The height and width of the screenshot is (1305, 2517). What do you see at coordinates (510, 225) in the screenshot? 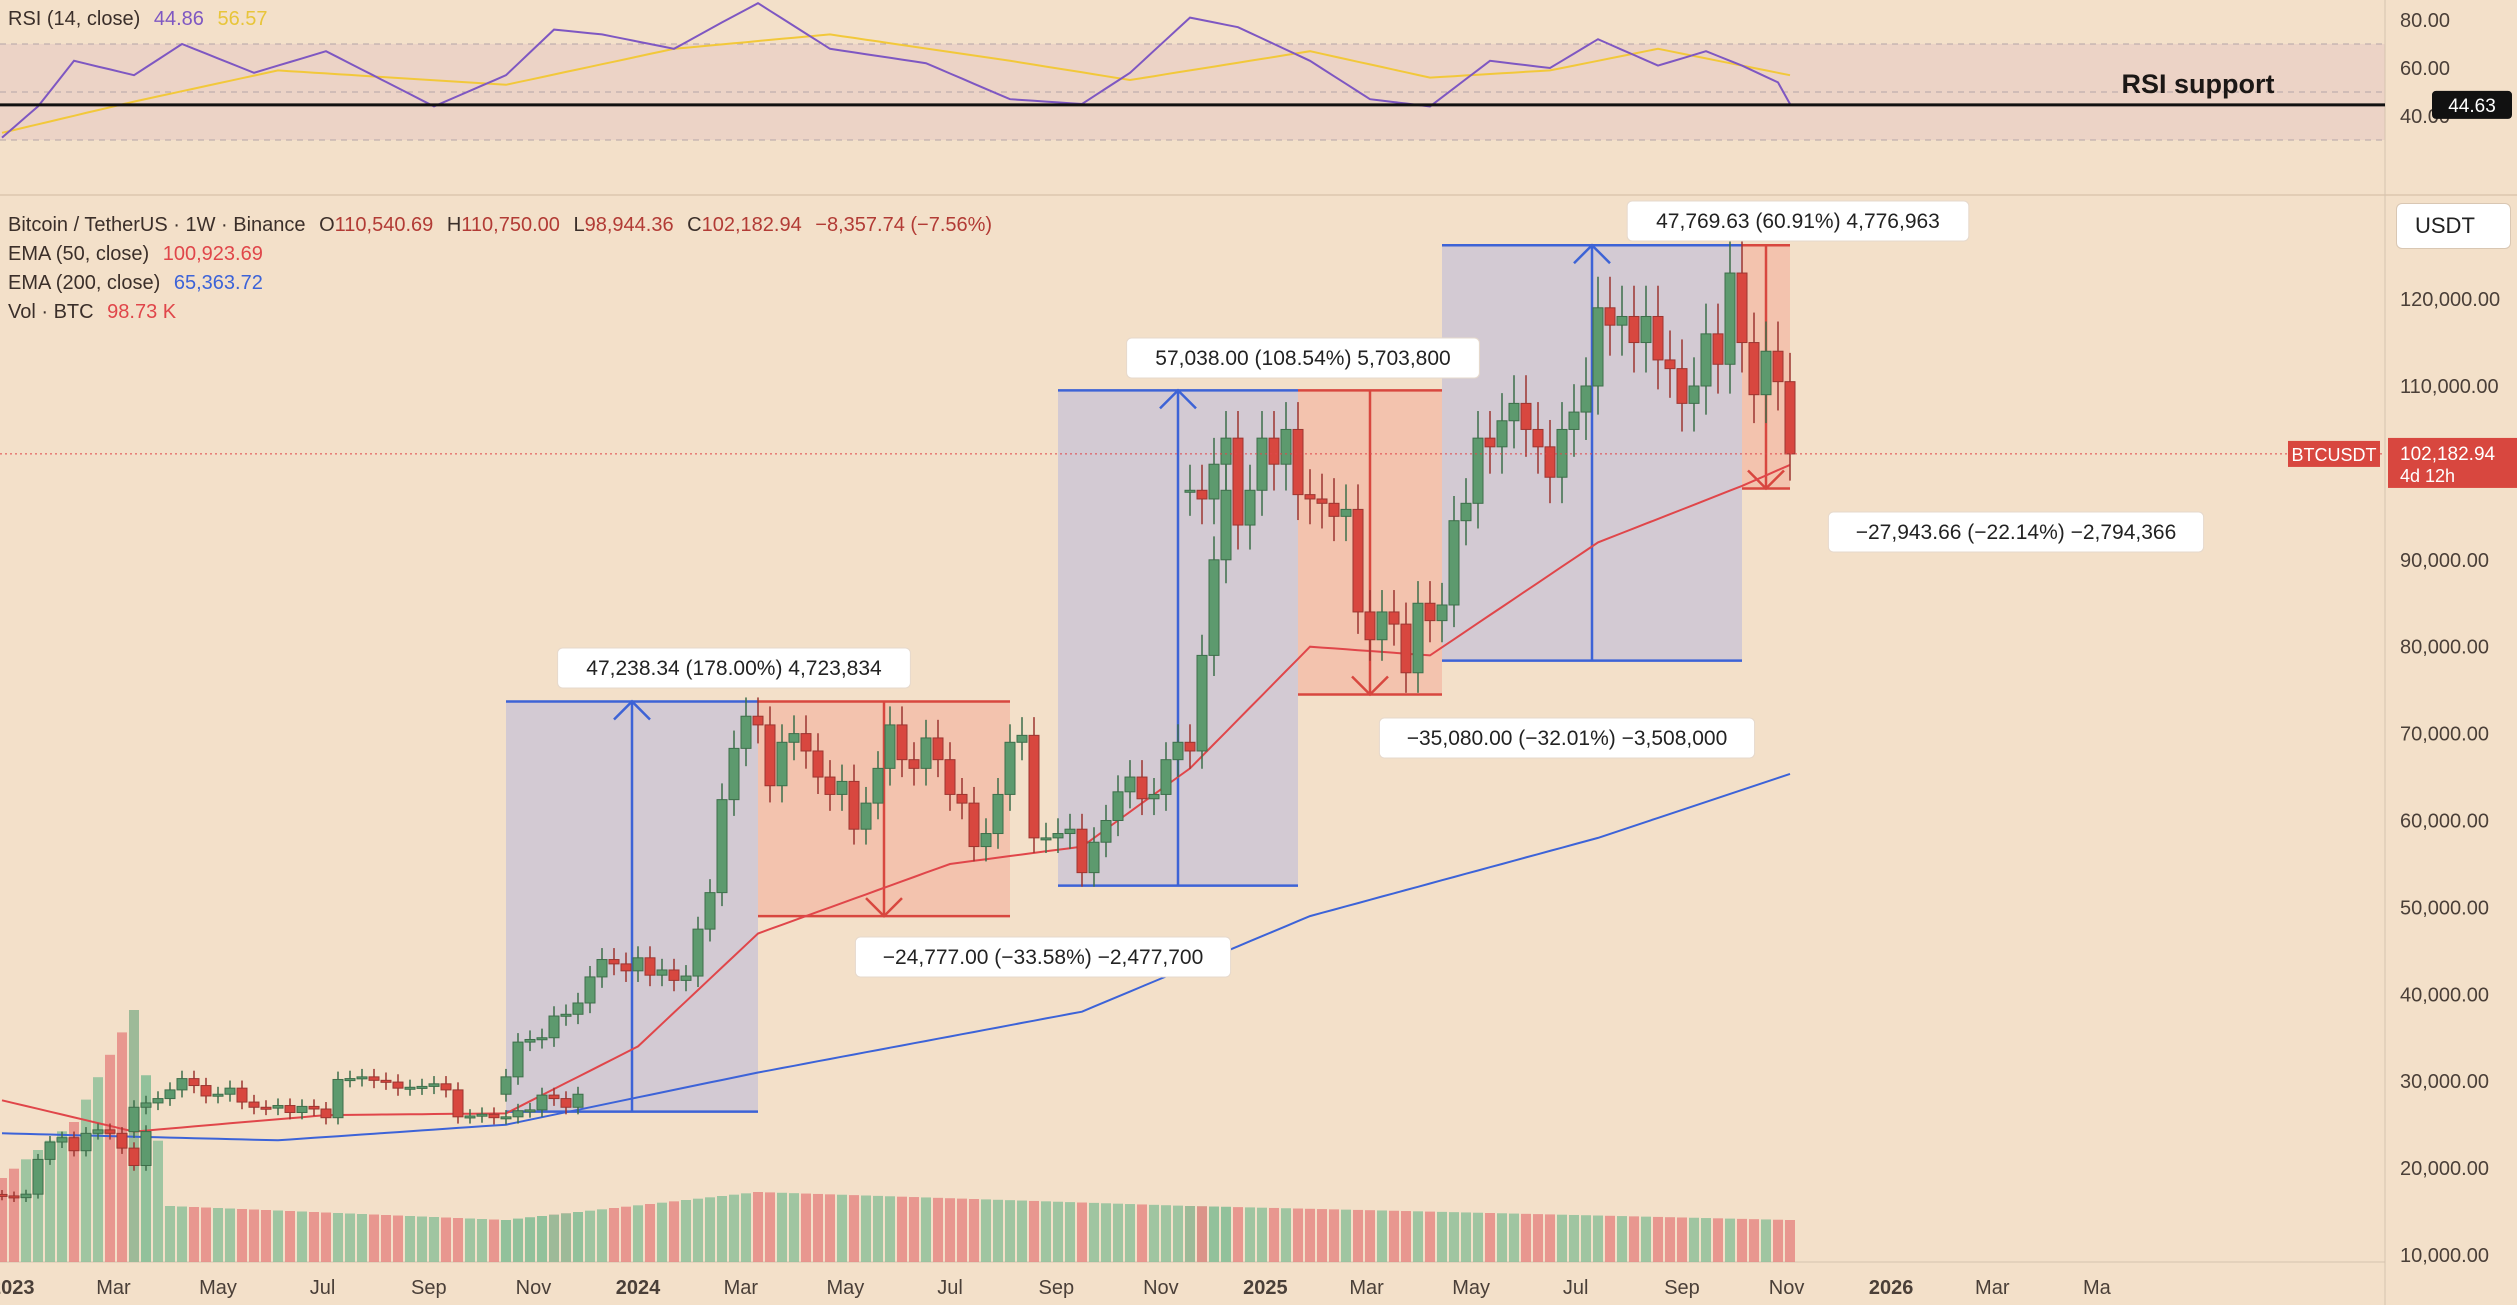
I see `high-value: 110,750.00` at bounding box center [510, 225].